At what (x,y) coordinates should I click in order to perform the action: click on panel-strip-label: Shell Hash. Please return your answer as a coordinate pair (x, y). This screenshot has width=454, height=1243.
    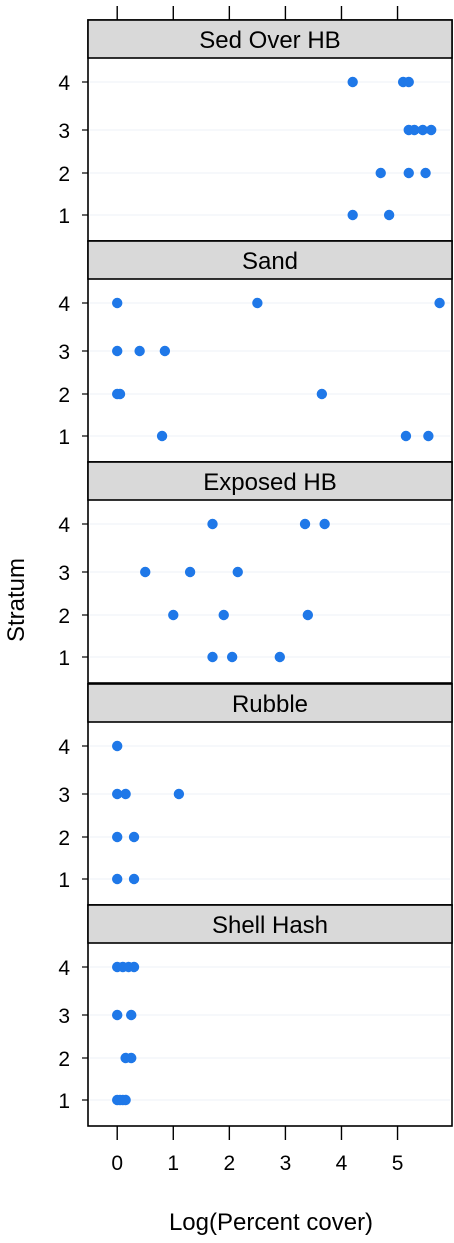
    Looking at the image, I should click on (270, 925).